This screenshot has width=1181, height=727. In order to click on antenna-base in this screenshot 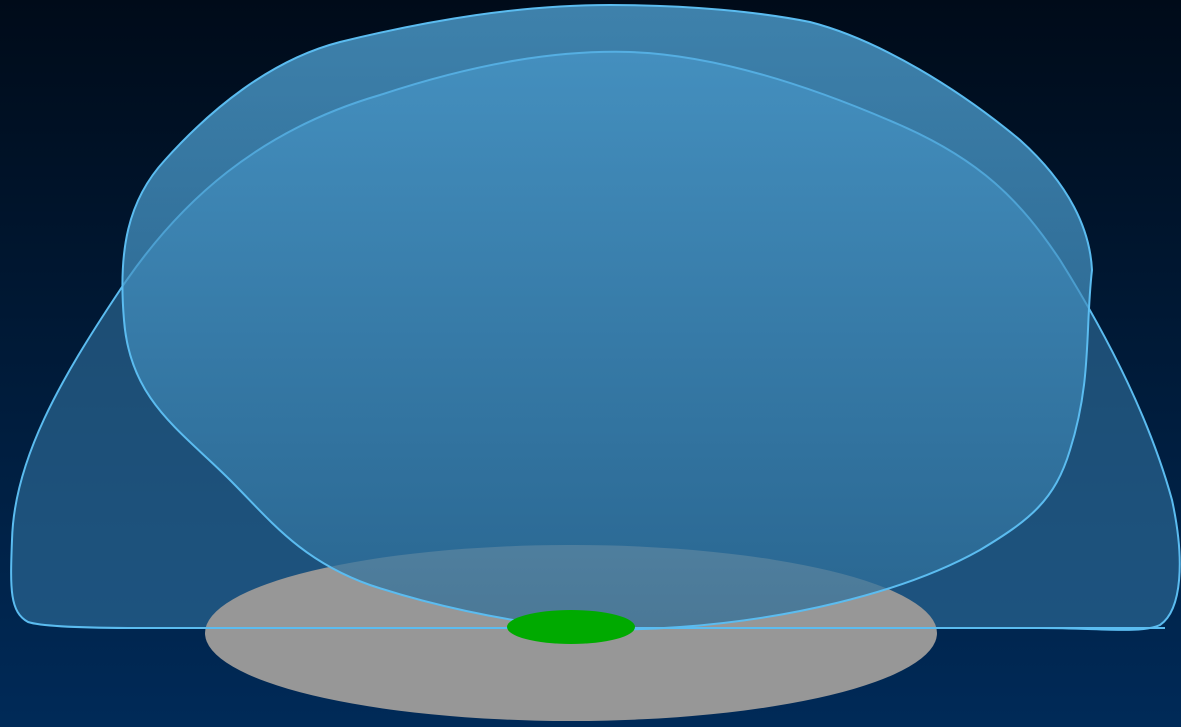, I will do `click(571, 627)`.